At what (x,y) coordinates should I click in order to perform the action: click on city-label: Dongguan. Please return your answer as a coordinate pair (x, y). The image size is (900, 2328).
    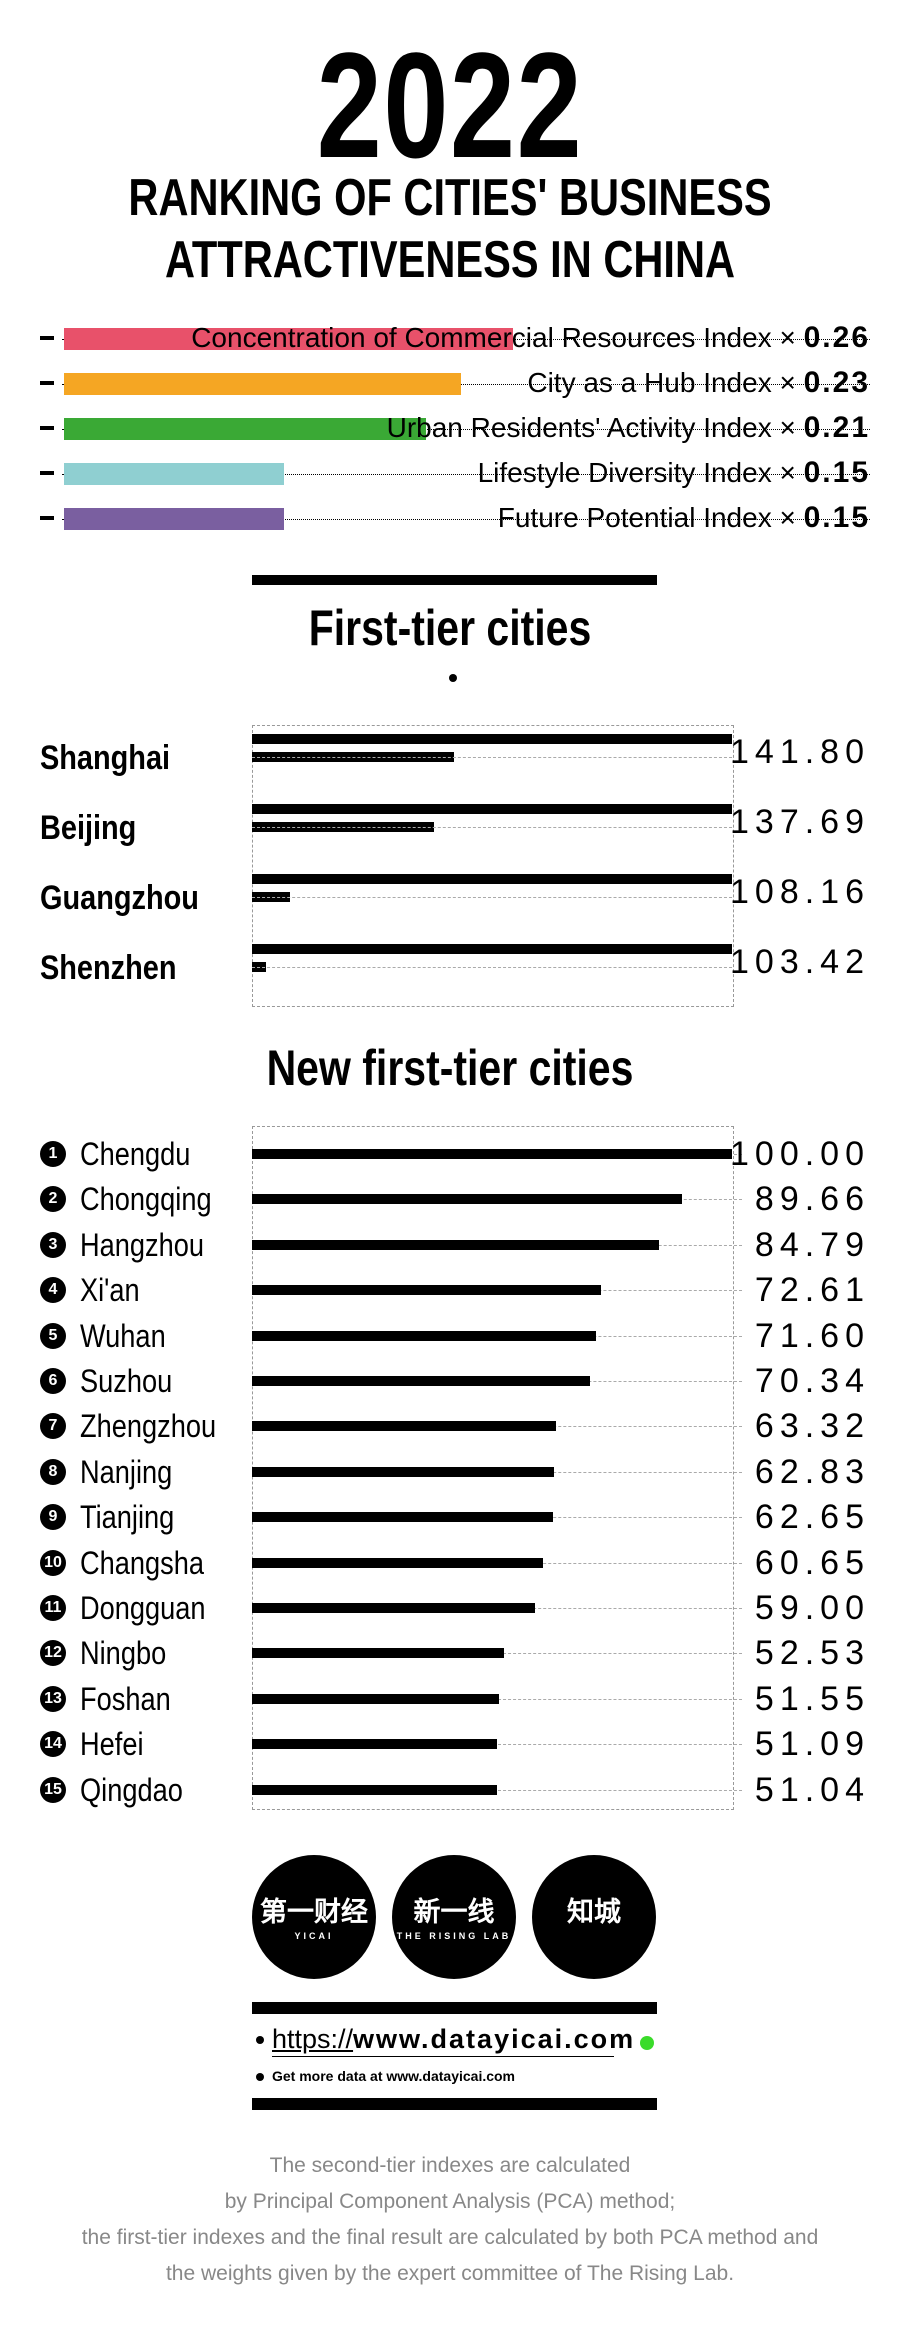
    Looking at the image, I should click on (143, 1608).